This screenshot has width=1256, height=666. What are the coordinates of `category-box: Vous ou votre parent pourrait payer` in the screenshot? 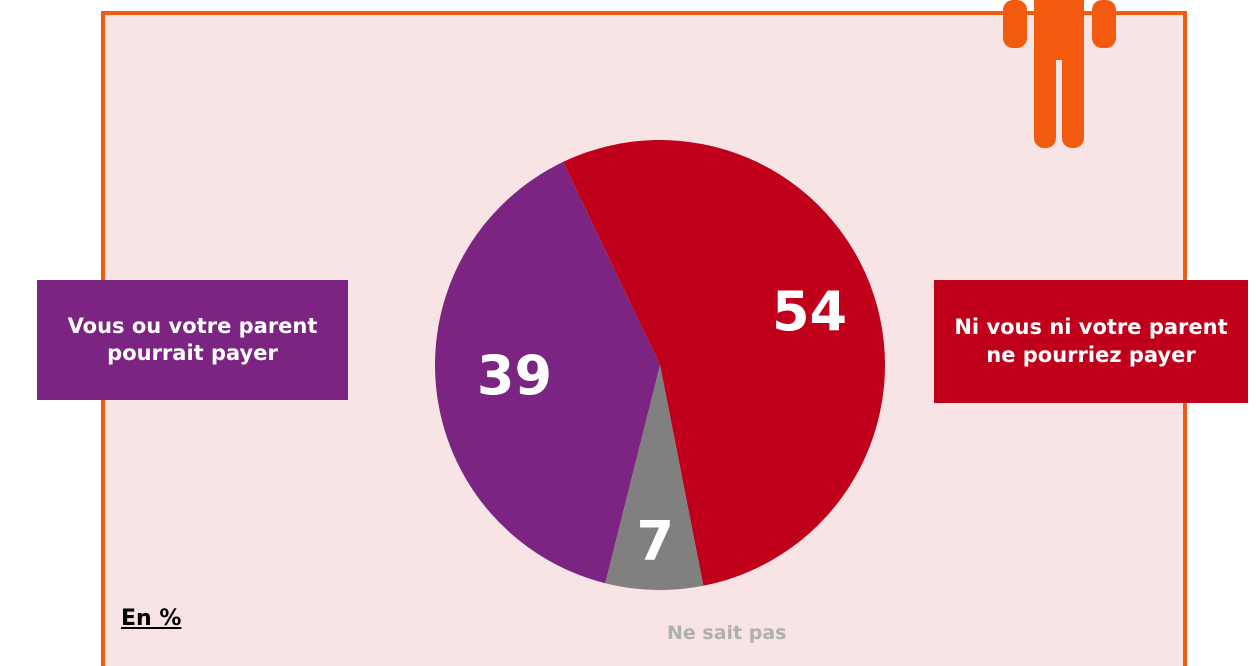 It's located at (192, 340).